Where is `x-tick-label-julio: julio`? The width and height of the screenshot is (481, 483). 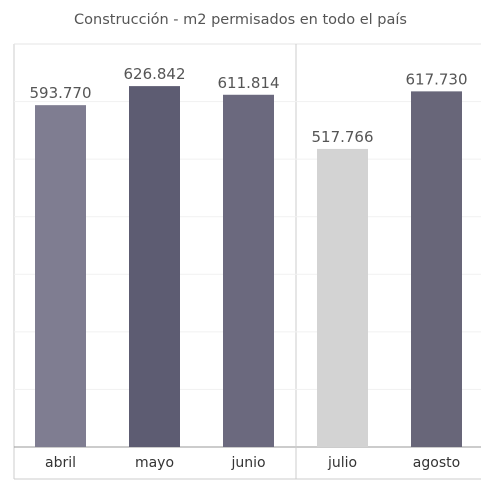
x-tick-label-julio: julio is located at coordinates (342, 463).